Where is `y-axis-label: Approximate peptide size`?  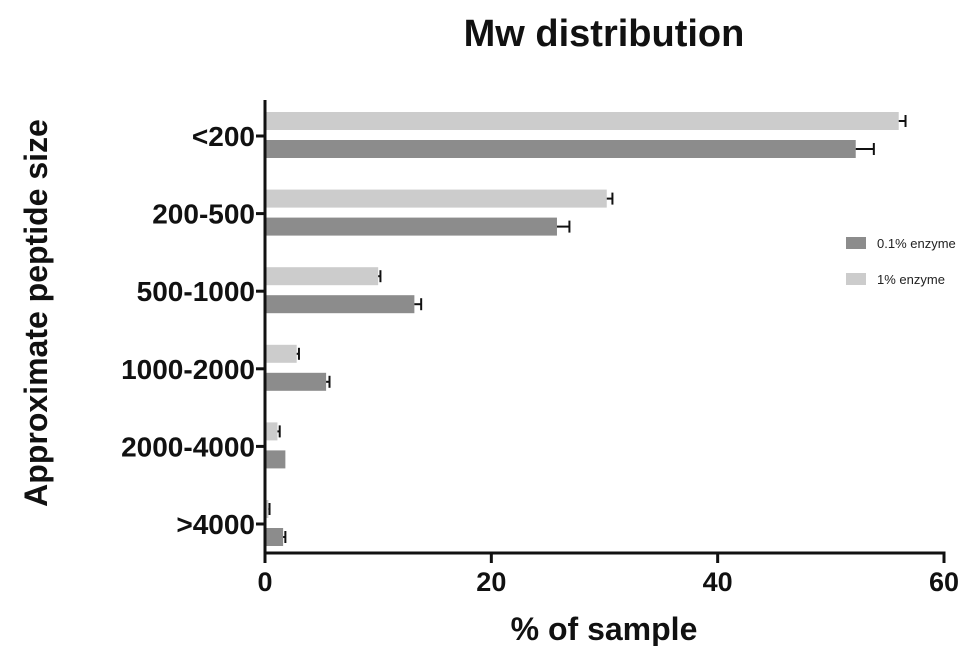 y-axis-label: Approximate peptide size is located at coordinates (36, 313).